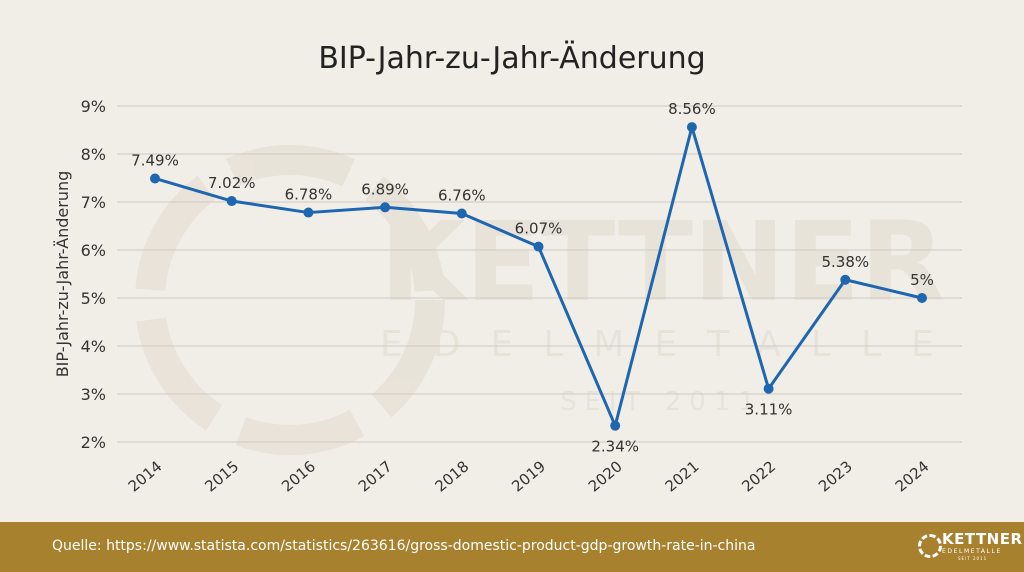 The height and width of the screenshot is (572, 1024). What do you see at coordinates (309, 195) in the screenshot?
I see `data-label: 6.78%` at bounding box center [309, 195].